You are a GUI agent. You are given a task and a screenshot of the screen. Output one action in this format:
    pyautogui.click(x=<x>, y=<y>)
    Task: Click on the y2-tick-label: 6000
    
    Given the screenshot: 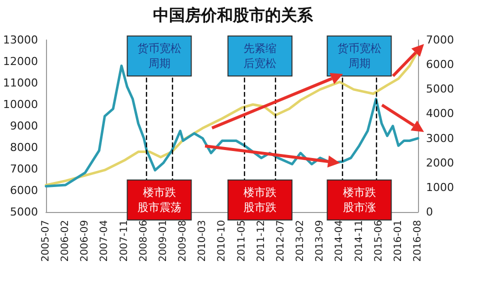 What is the action you would take?
    pyautogui.click(x=440, y=65)
    